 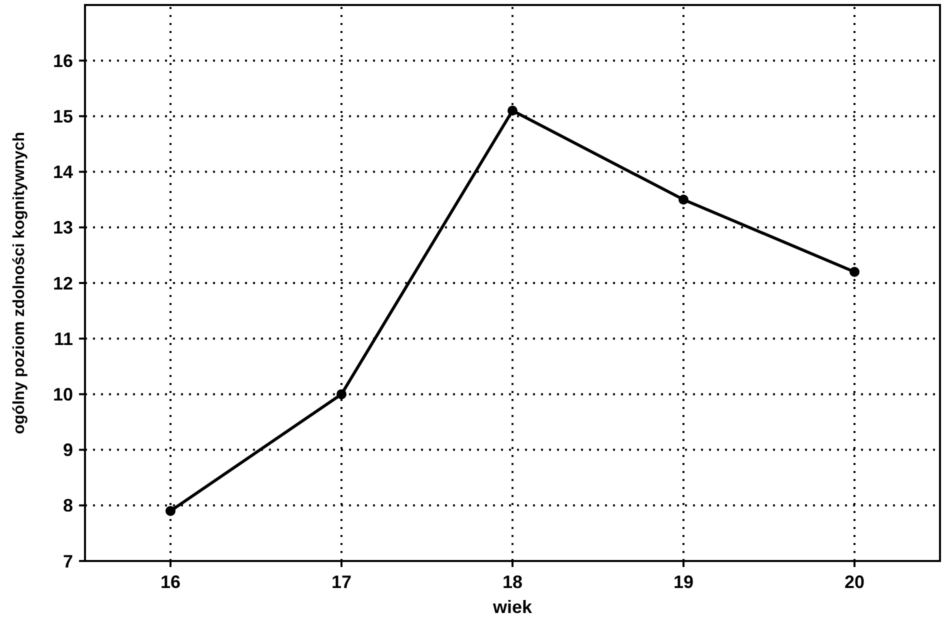 What do you see at coordinates (62, 60) in the screenshot?
I see `y-tick-label: 16` at bounding box center [62, 60].